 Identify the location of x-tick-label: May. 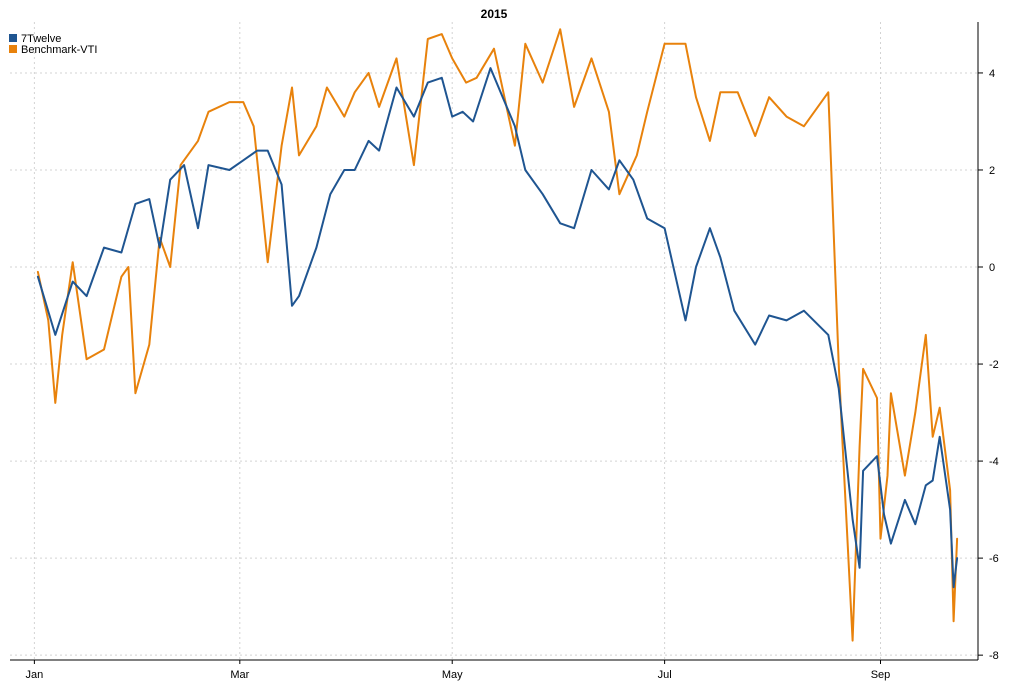
(452, 675).